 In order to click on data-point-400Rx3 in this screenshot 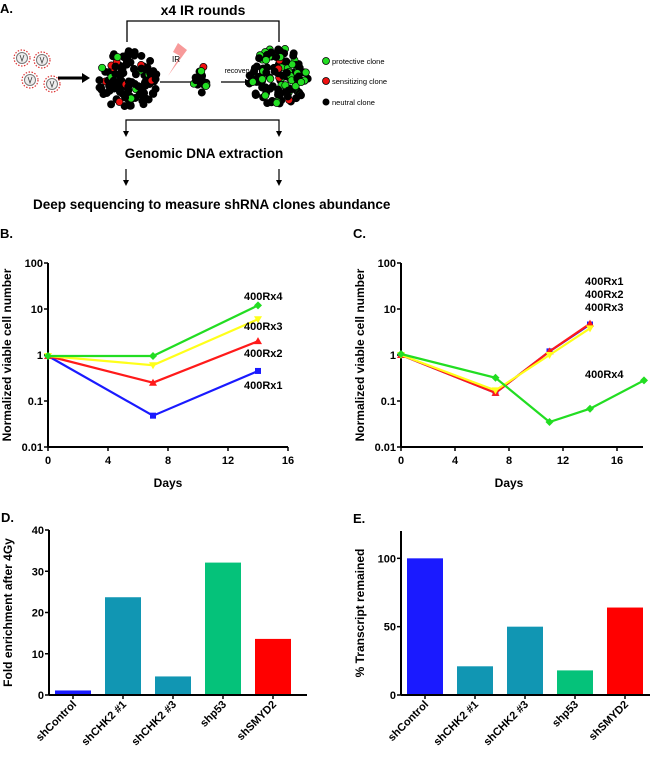, I will do `click(153, 366)`.